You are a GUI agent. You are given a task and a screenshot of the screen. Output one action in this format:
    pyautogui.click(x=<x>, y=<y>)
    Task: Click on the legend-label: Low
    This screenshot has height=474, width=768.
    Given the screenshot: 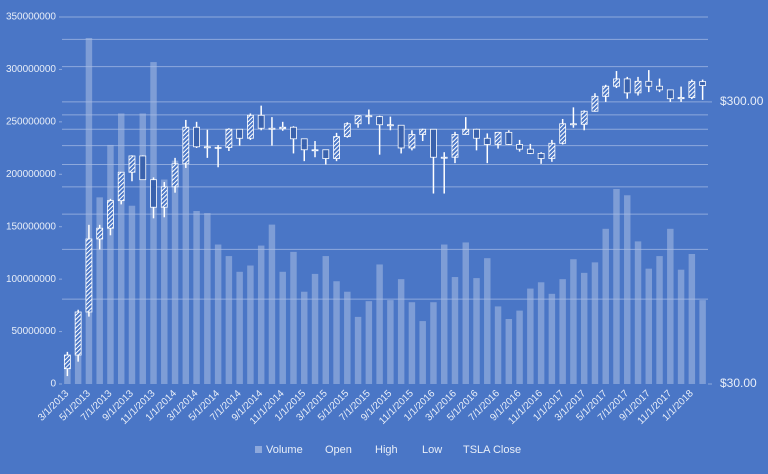 What is the action you would take?
    pyautogui.click(x=432, y=450)
    